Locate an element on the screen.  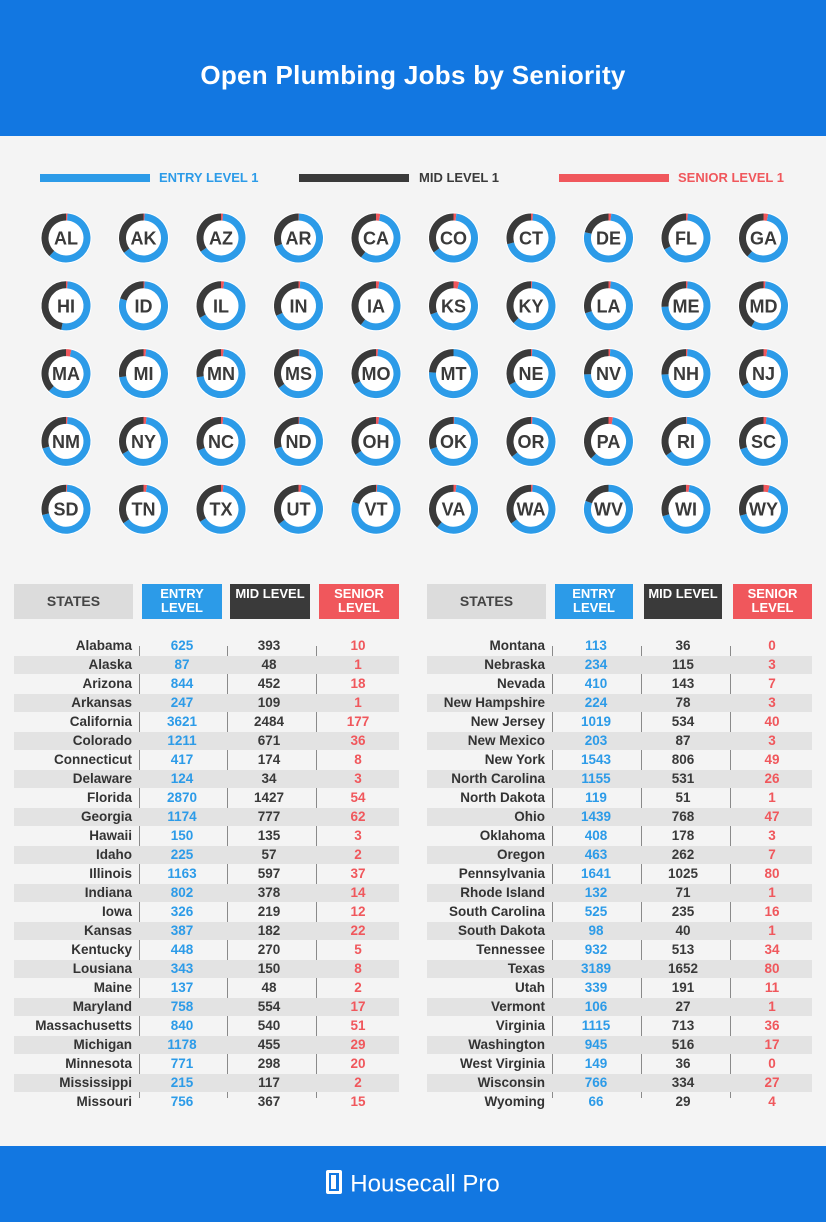
donut-label-id: ID is located at coordinates (144, 306).